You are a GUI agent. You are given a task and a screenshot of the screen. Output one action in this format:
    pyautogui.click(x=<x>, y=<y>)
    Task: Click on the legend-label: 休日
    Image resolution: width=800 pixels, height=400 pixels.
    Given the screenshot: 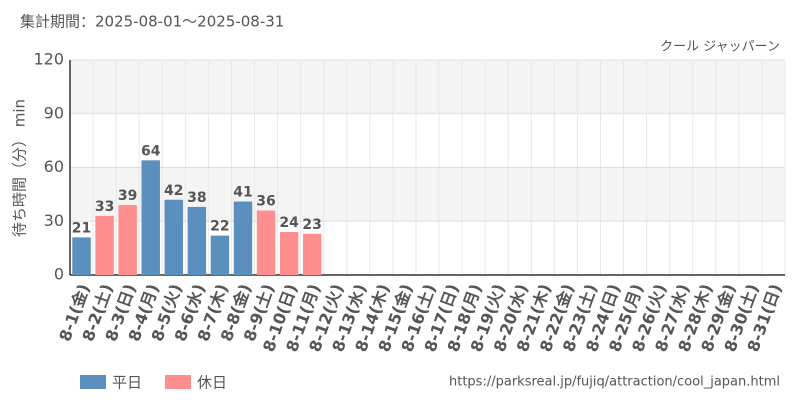 What is the action you would take?
    pyautogui.click(x=212, y=383)
    